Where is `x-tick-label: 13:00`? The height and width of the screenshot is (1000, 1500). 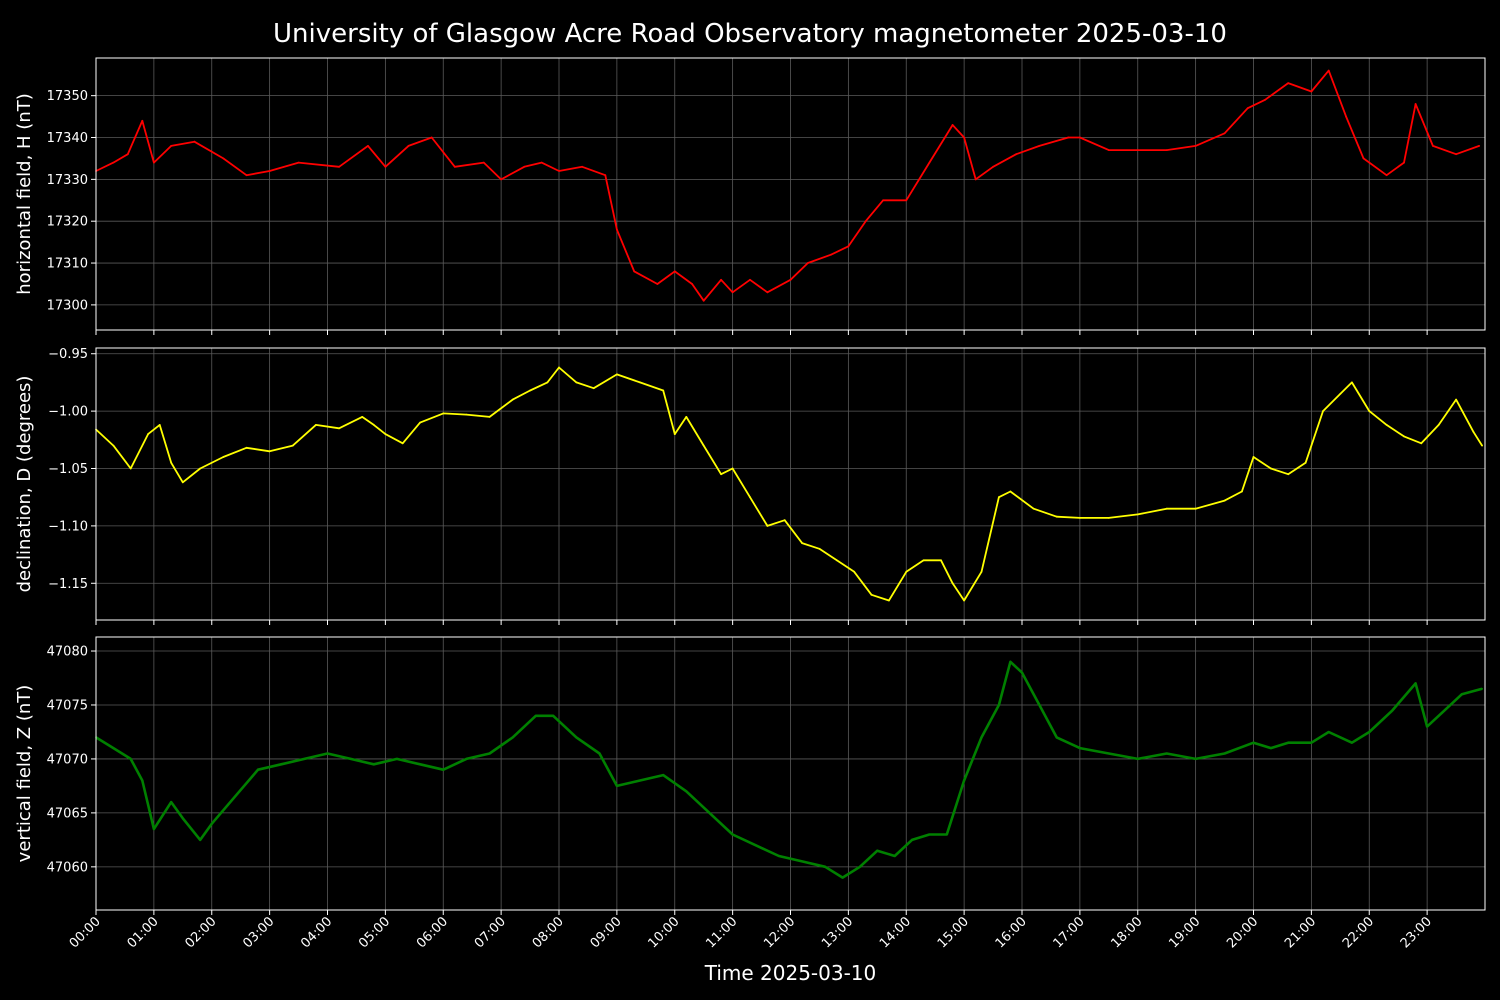
x-tick-label: 13:00 is located at coordinates (837, 932).